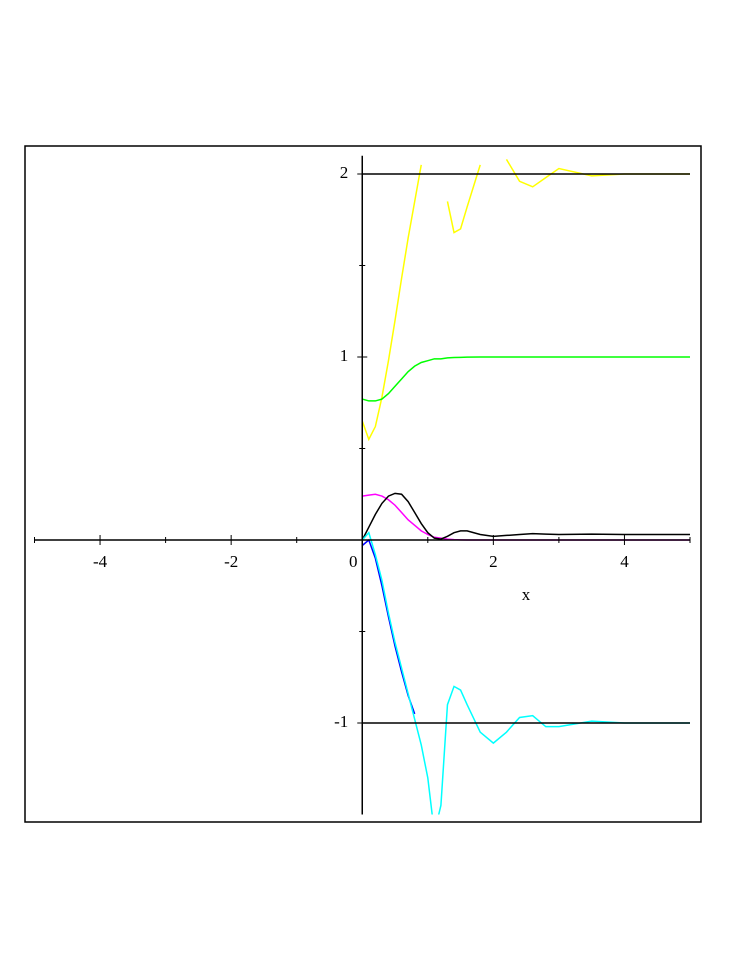  Describe the element at coordinates (353, 561) in the screenshot. I see `x-tick-label: 0` at that location.